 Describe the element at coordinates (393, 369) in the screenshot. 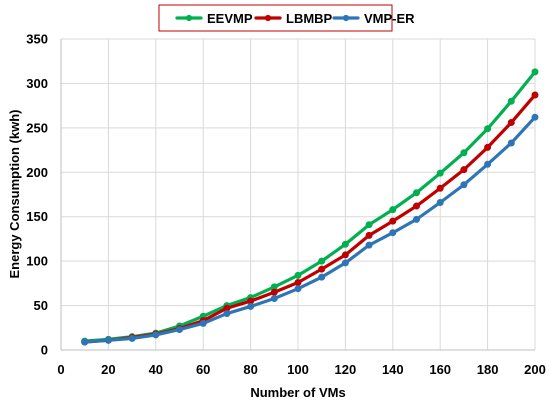

I see `x-tick-label: 140` at that location.